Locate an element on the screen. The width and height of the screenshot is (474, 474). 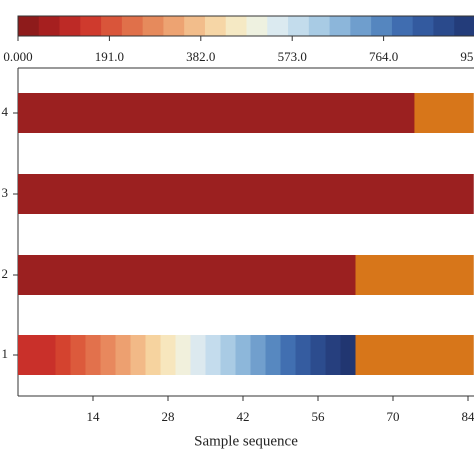
y-tick-label: 3 is located at coordinates (5, 192).